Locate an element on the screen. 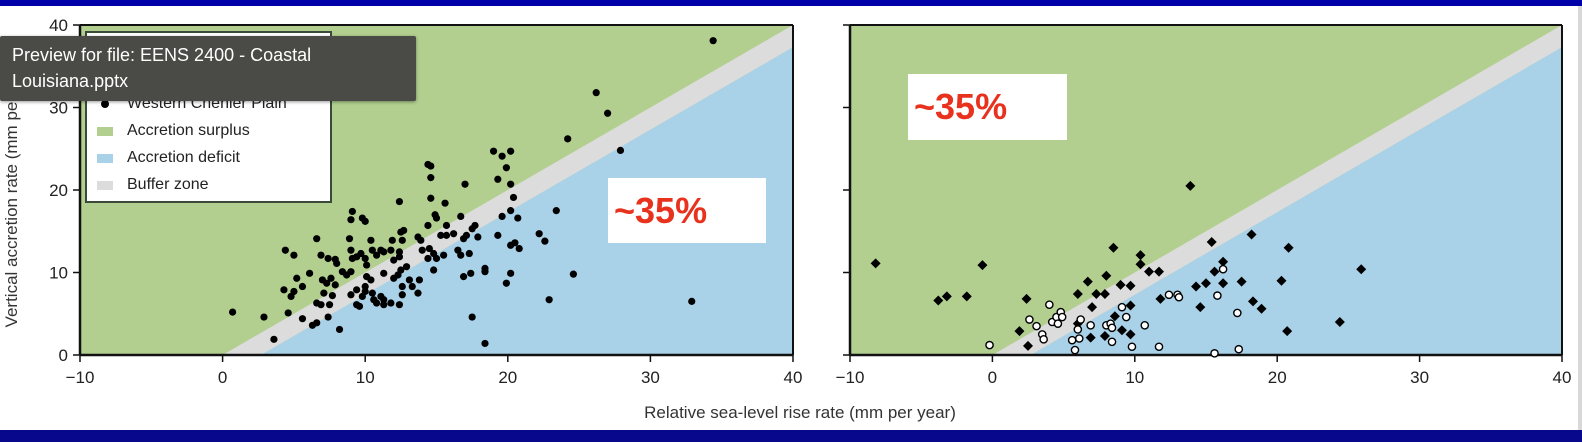  x-tick-label: 0 is located at coordinates (222, 377).